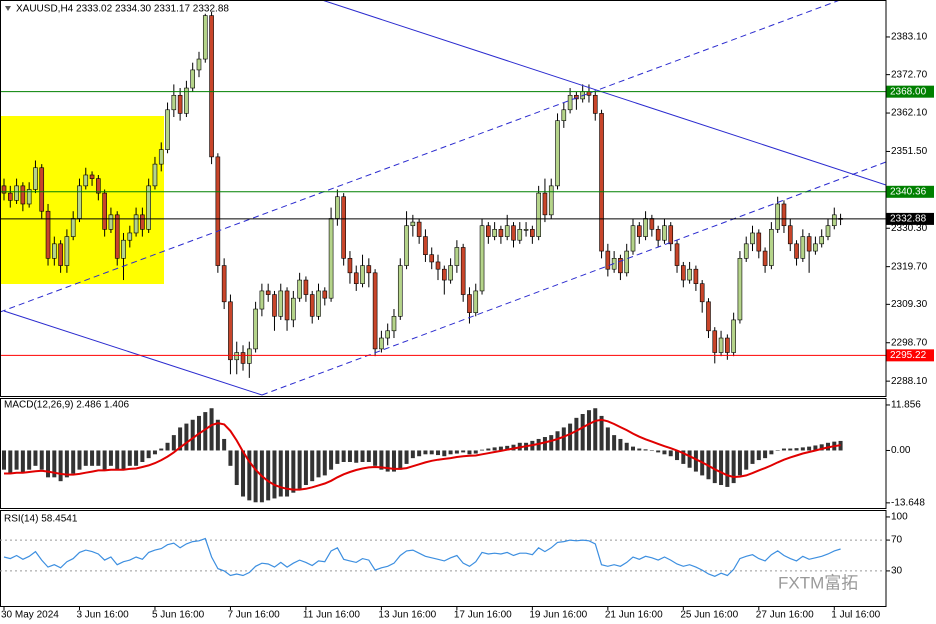 This screenshot has width=936, height=624. Describe the element at coordinates (443, 558) in the screenshot. I see `rsi-panel` at that location.